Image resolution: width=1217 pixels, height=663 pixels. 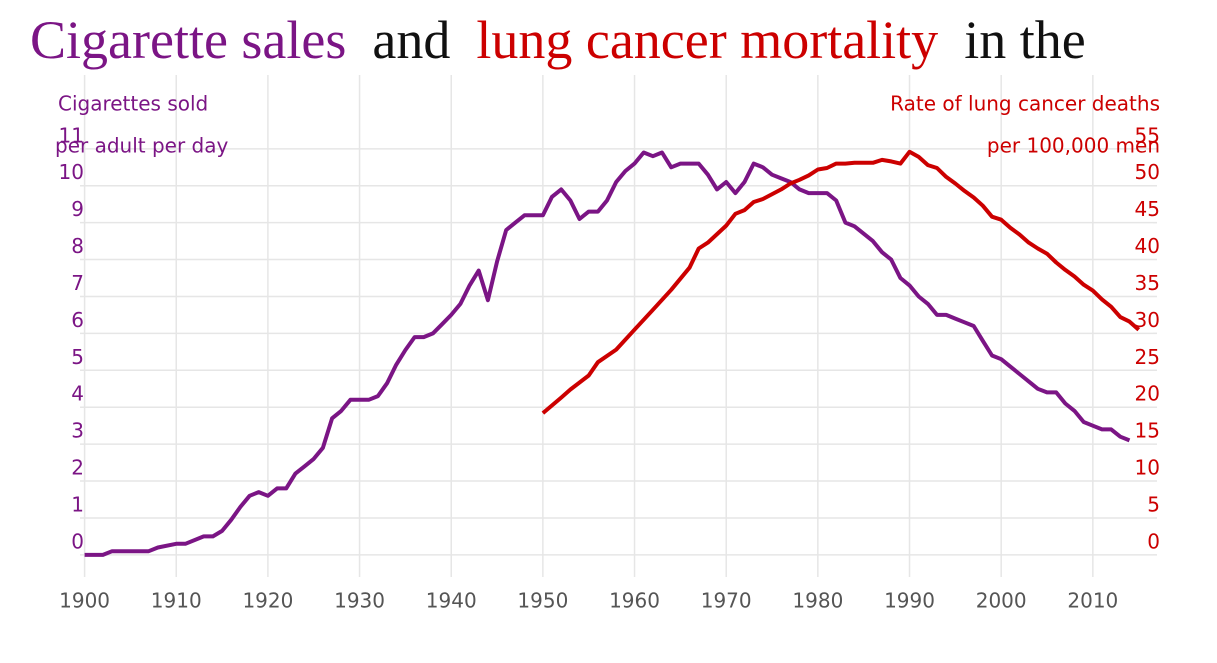 What do you see at coordinates (77, 468) in the screenshot?
I see `y-tick-label: 2` at bounding box center [77, 468].